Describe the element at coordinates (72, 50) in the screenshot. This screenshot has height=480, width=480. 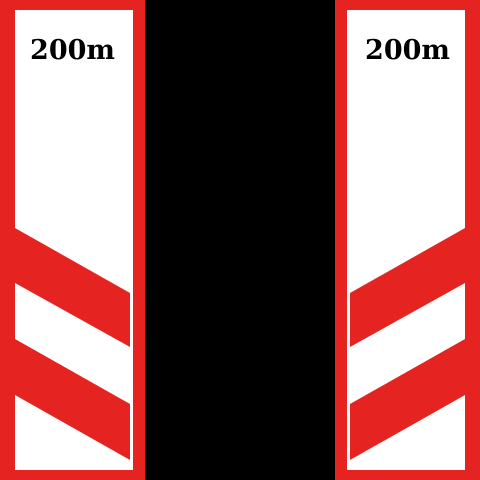
I see `left-sign-distance-label: 200m` at that location.